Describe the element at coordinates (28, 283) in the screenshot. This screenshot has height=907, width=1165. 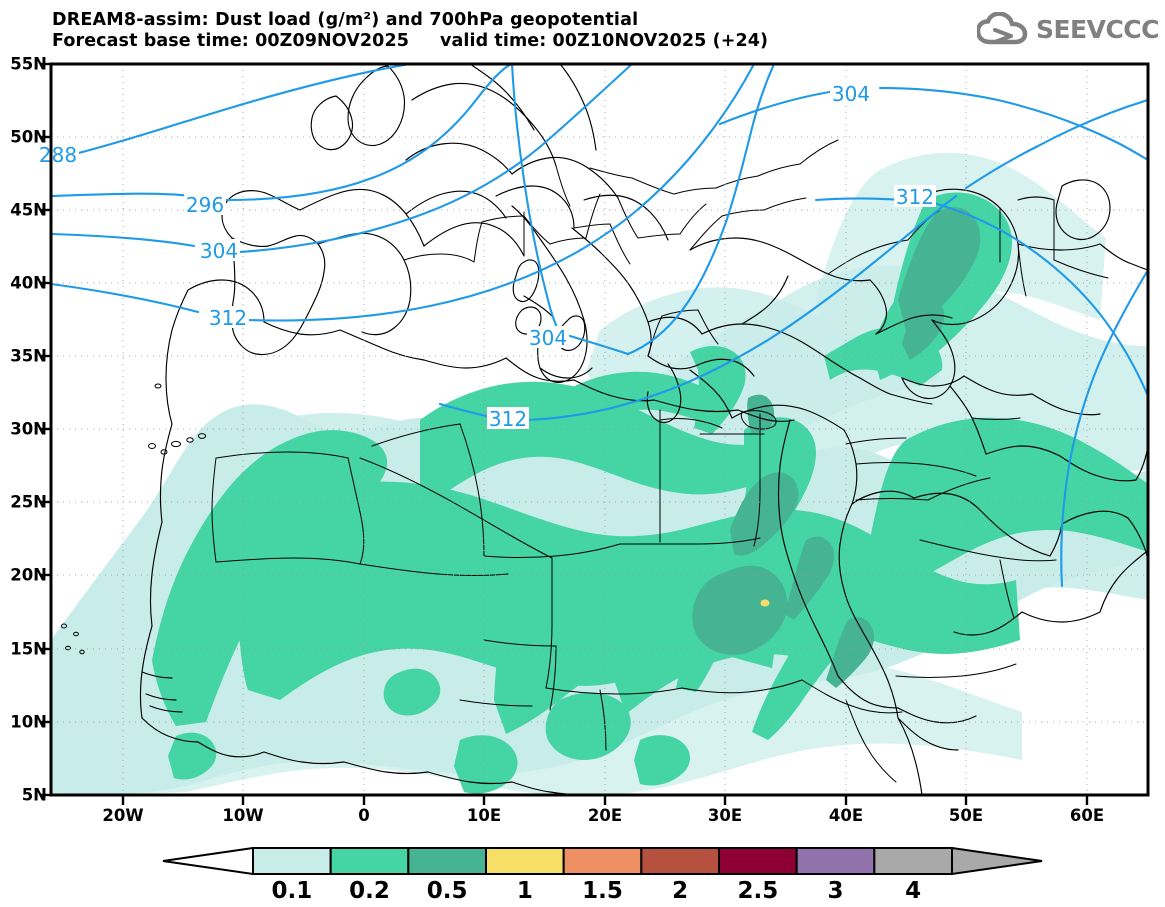
I see `lat-tick-40N: 40N` at that location.